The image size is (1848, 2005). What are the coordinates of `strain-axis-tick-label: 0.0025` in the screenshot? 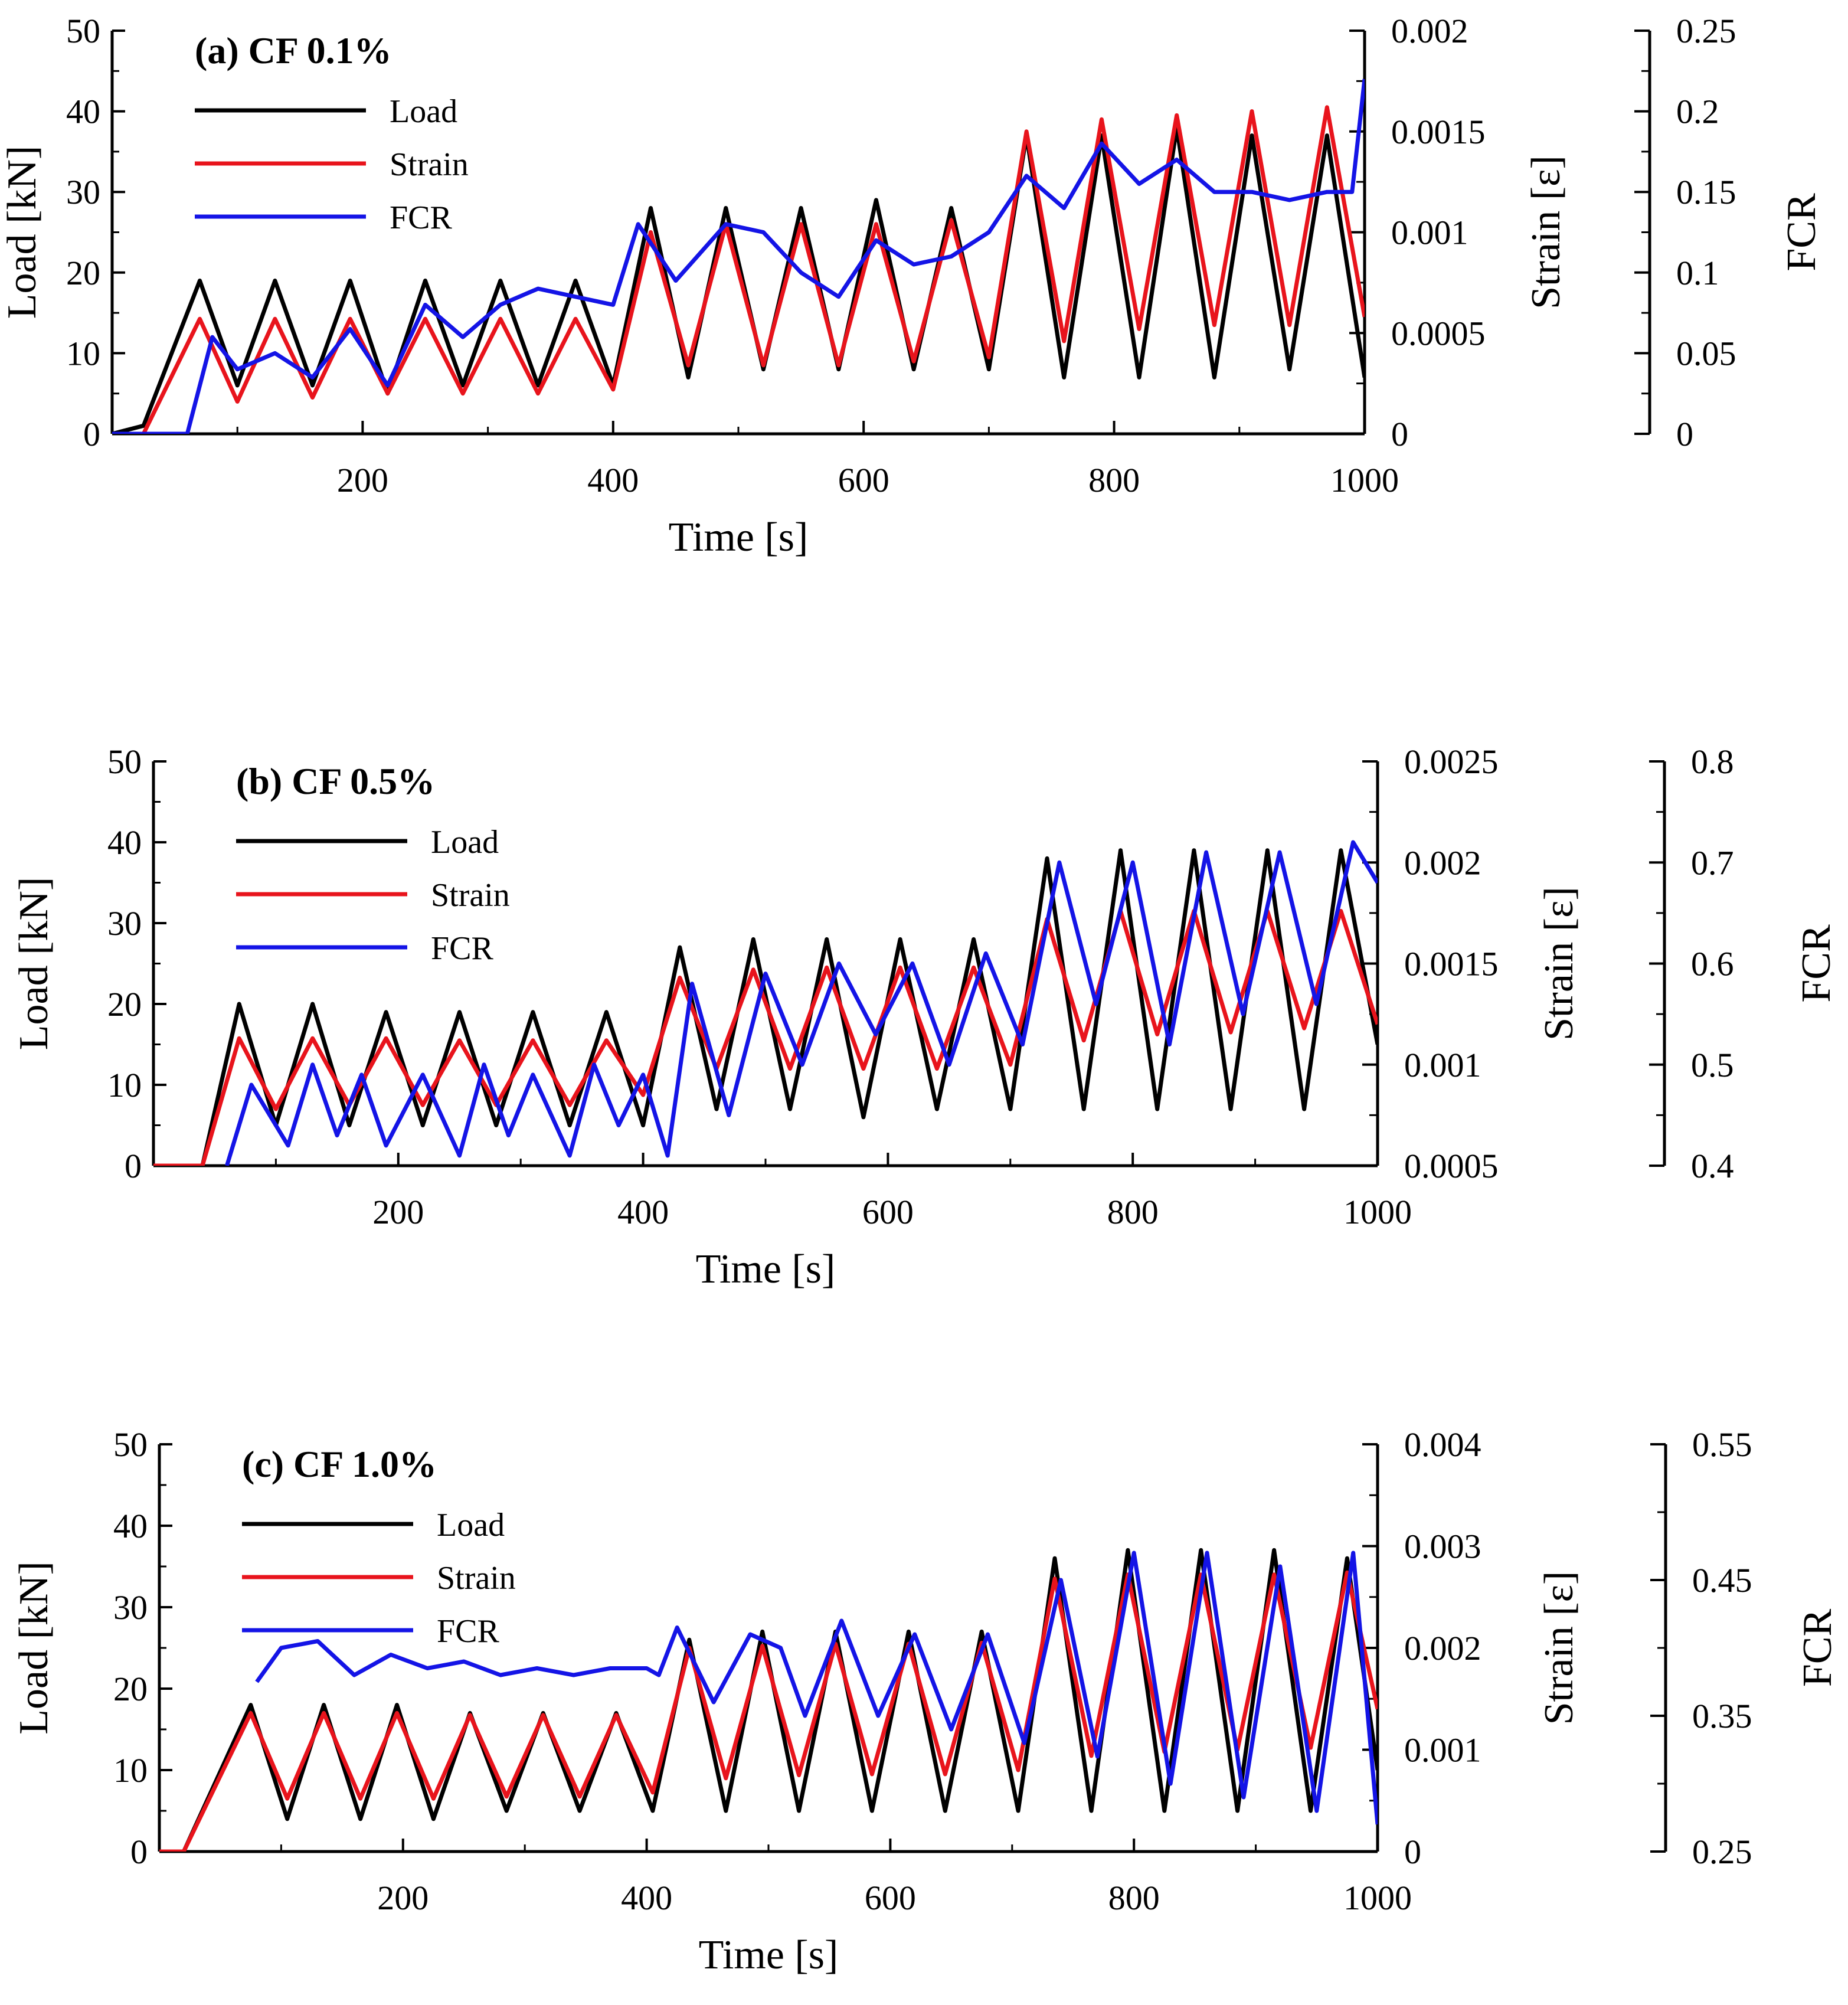 It's located at (1452, 762).